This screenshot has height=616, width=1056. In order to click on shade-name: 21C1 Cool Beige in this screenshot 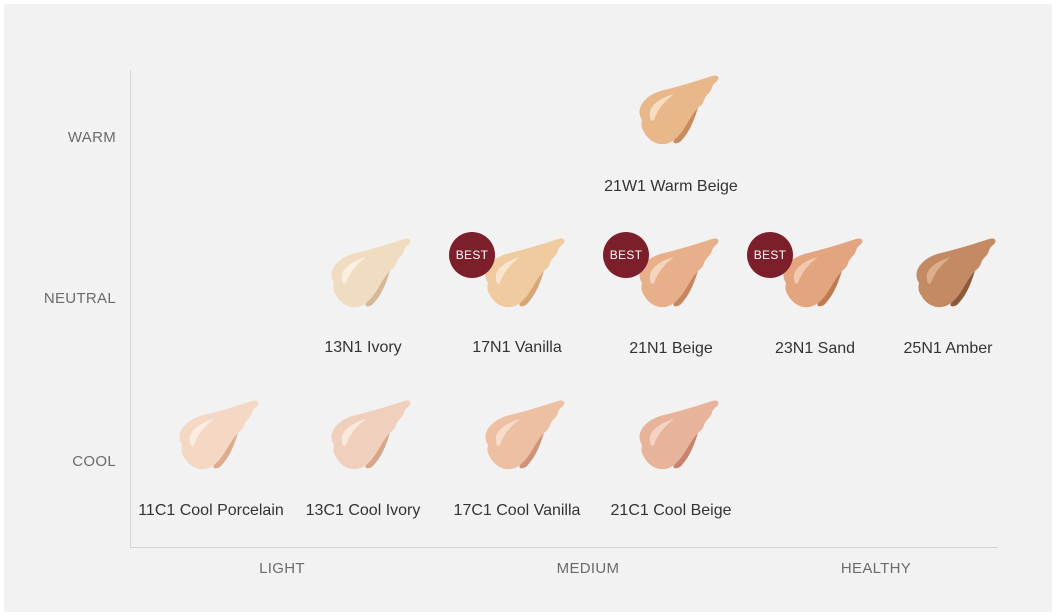, I will do `click(671, 510)`.